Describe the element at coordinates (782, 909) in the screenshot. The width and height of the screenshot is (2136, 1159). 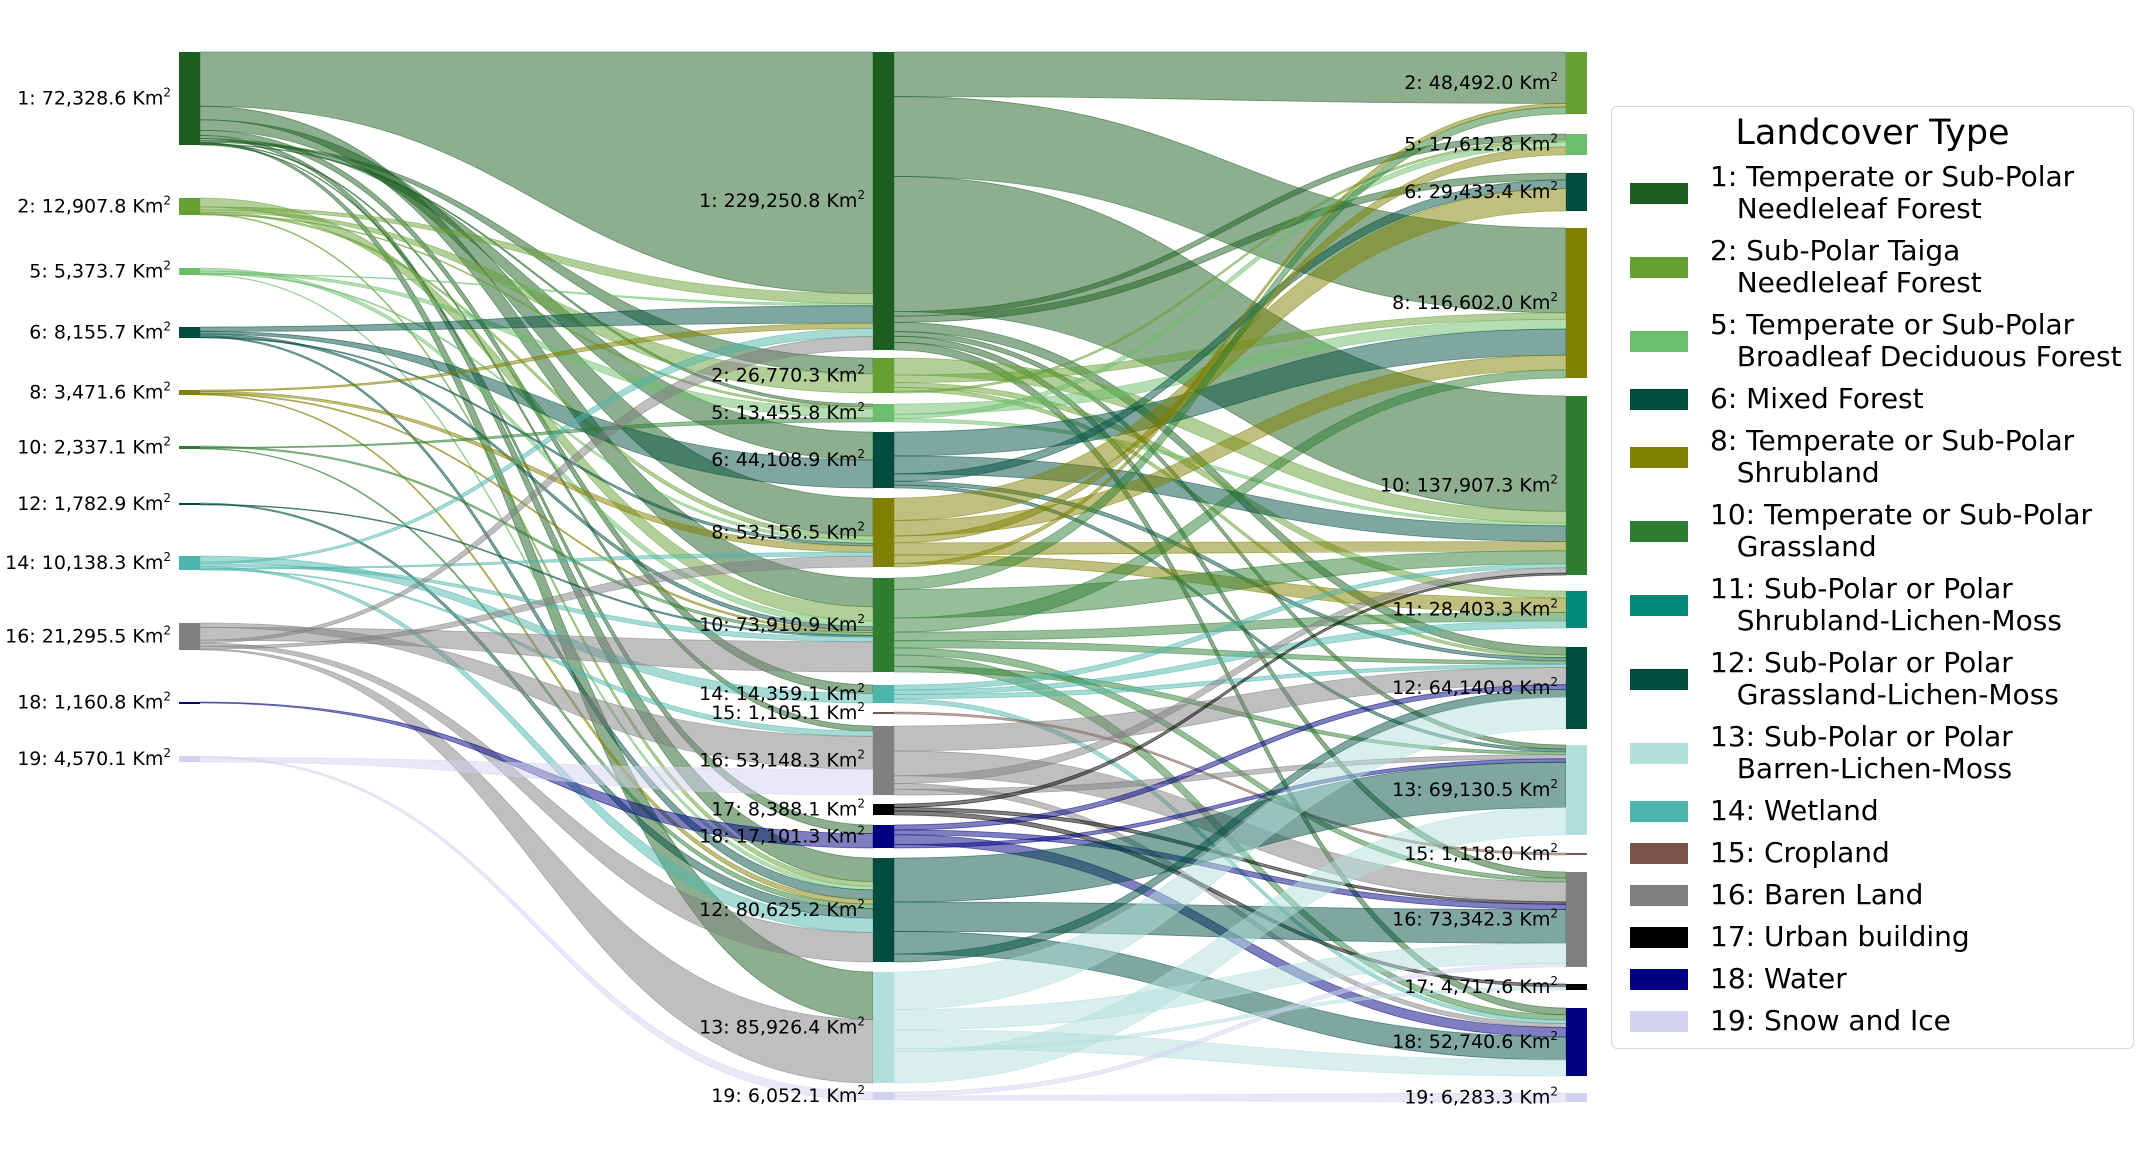
I see `node-label-col1-class-12: 12: 80,625.2 Km2` at that location.